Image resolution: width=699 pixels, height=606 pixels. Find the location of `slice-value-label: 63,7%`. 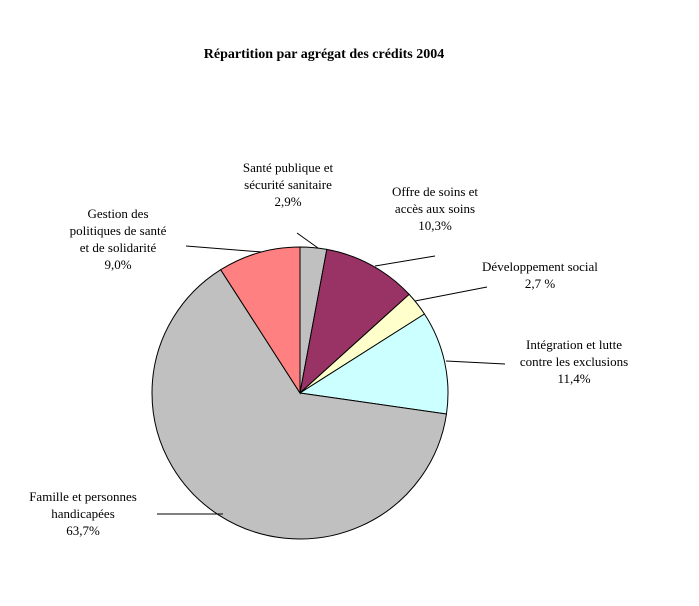

slice-value-label: 63,7% is located at coordinates (83, 530).